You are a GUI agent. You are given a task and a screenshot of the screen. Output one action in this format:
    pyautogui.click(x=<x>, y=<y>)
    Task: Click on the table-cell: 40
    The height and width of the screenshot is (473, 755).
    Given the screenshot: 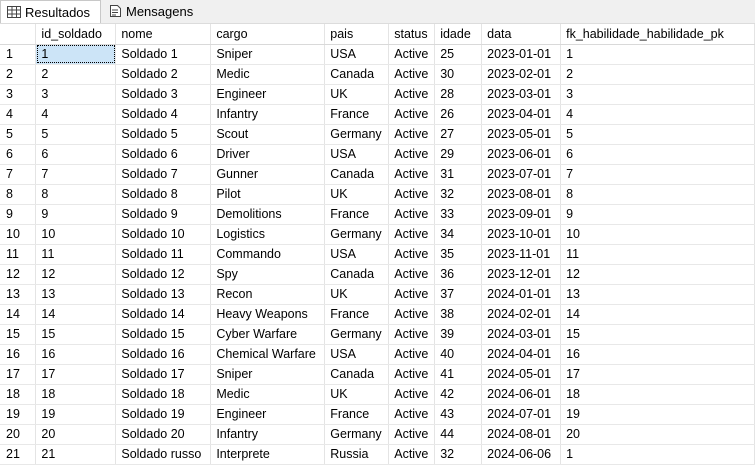 What is the action you would take?
    pyautogui.click(x=458, y=354)
    